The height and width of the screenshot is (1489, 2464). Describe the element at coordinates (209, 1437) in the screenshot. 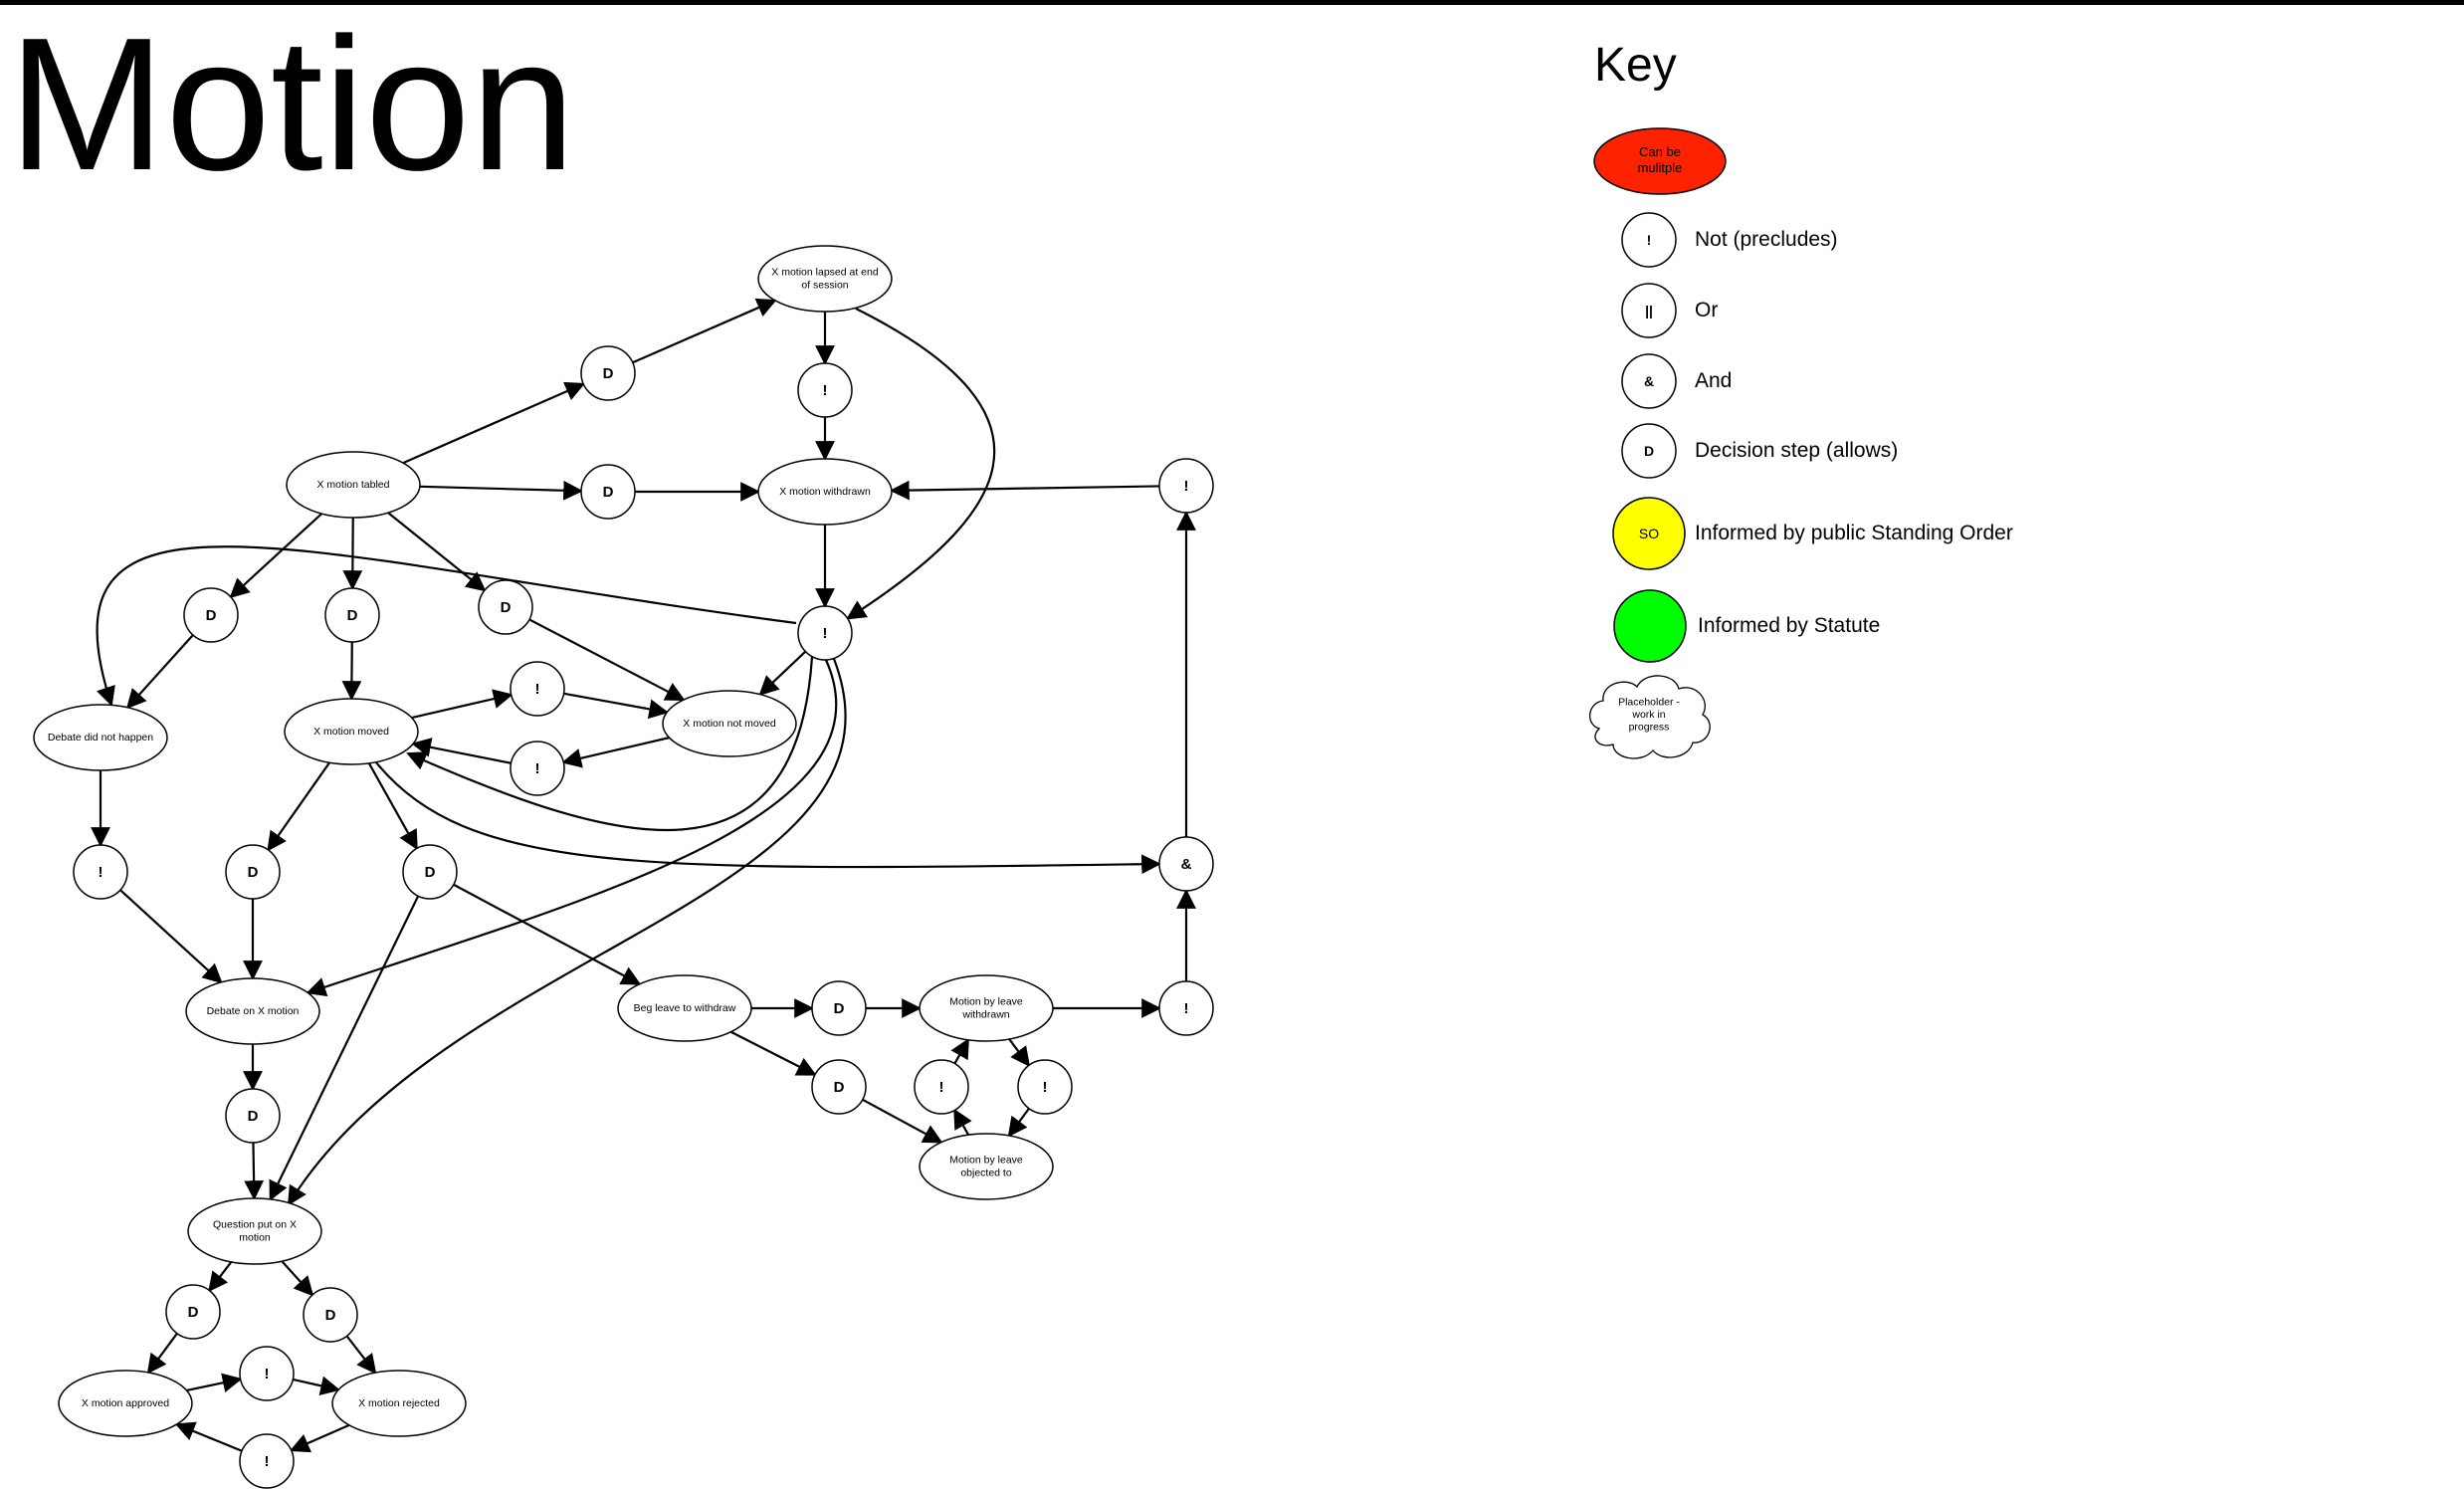

I see `edge-not_ar_2-to-approved` at that location.